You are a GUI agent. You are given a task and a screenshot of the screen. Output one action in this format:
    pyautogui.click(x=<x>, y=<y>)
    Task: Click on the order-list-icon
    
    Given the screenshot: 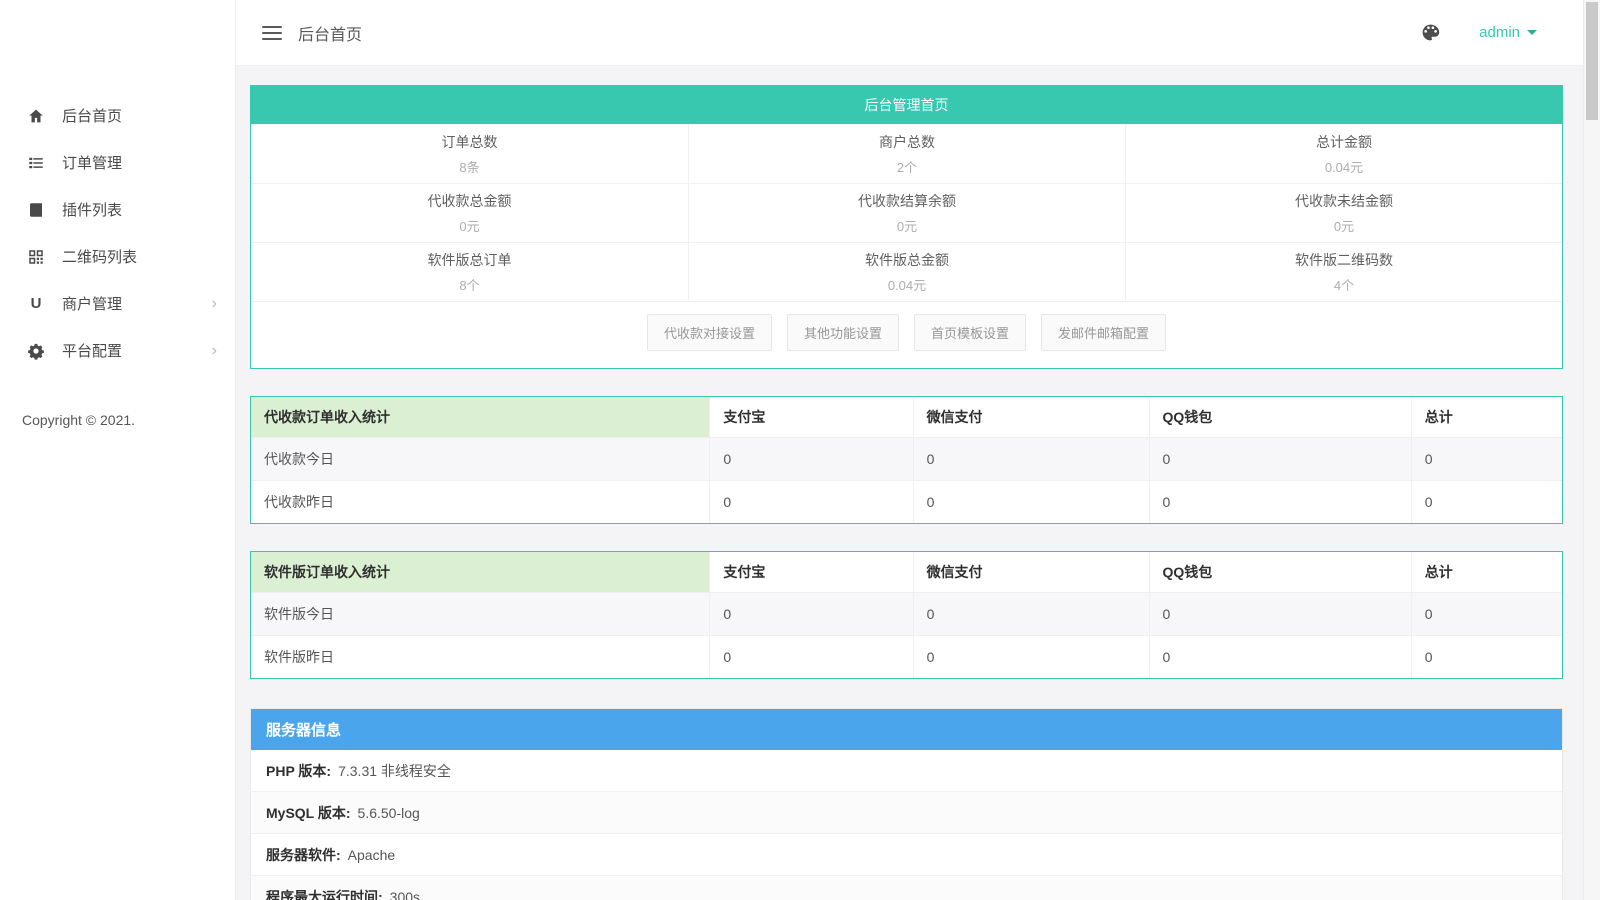 What is the action you would take?
    pyautogui.click(x=36, y=163)
    